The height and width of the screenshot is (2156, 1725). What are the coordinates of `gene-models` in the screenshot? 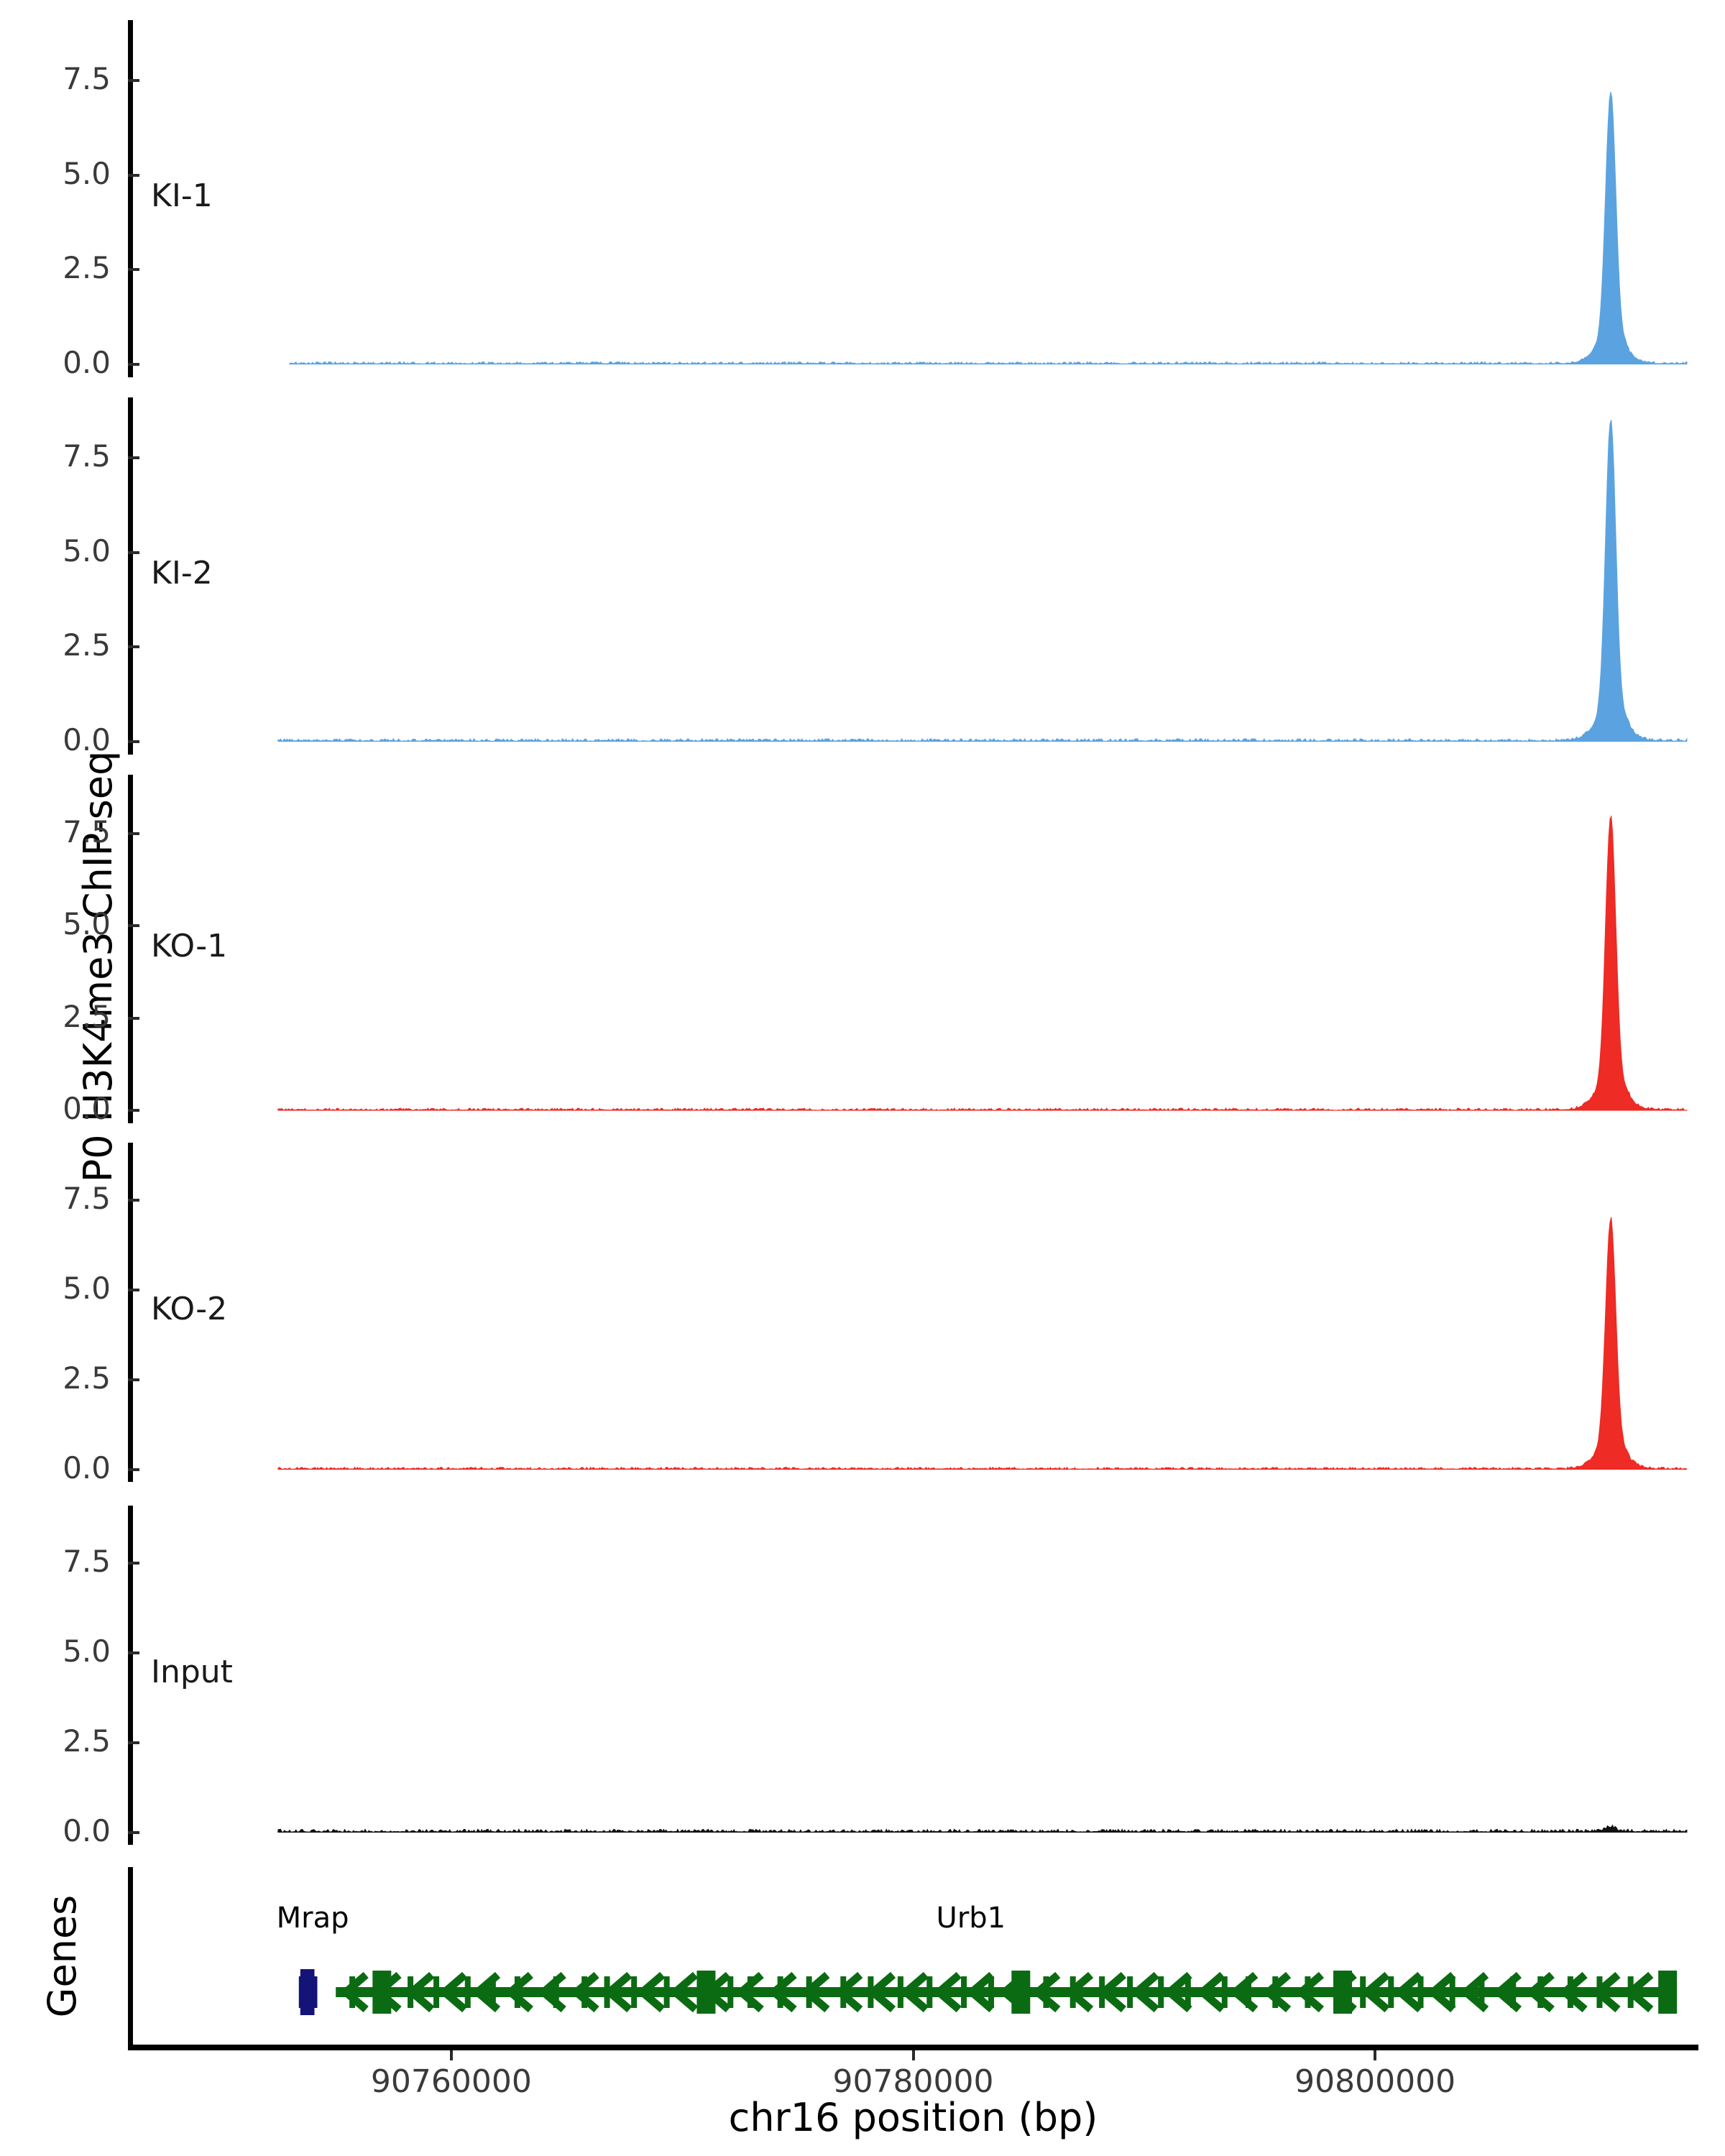 It's located at (988, 1992).